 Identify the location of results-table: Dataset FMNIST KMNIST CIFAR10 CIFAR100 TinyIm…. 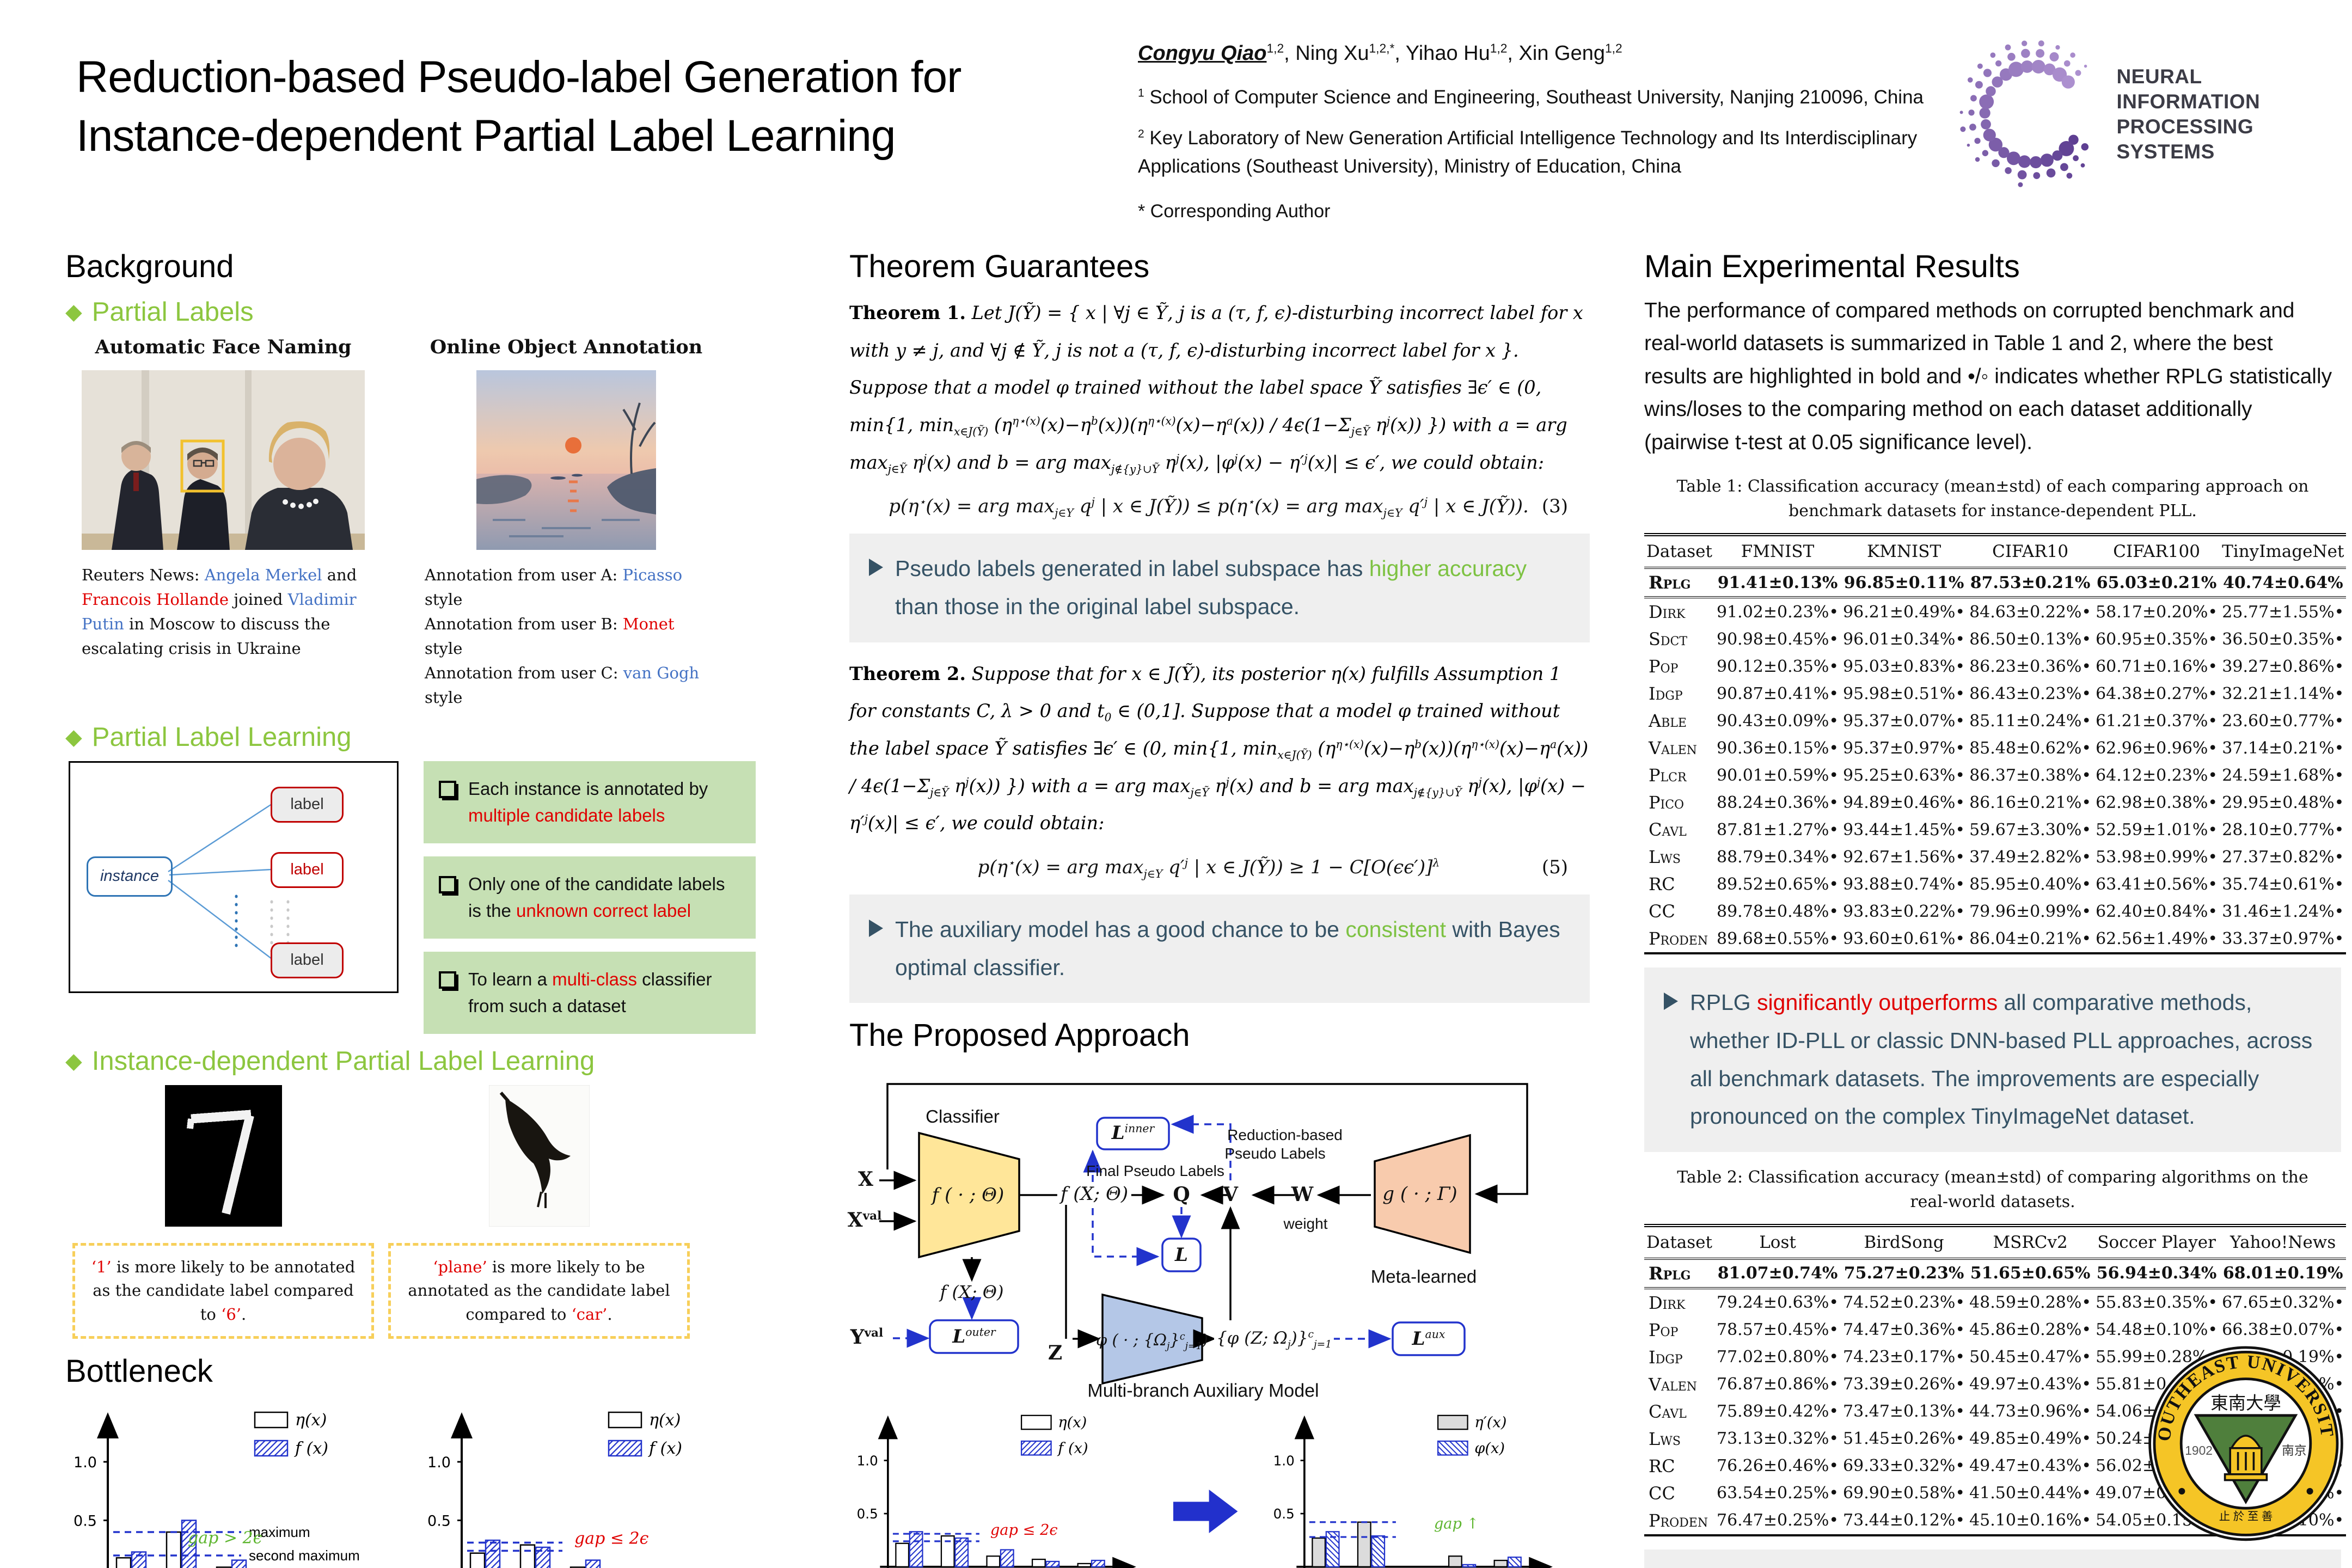
(1995, 744).